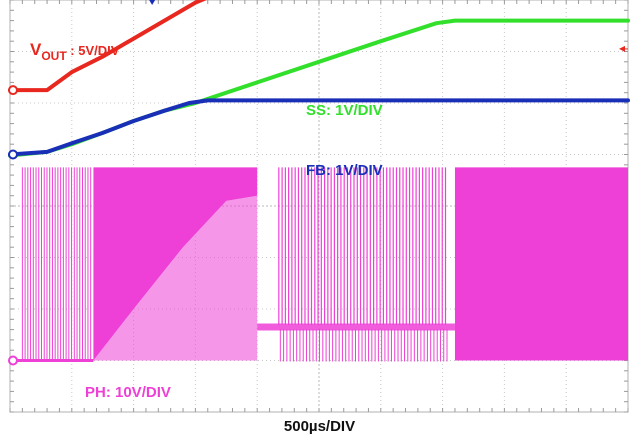 This screenshot has width=639, height=440. What do you see at coordinates (152, 2) in the screenshot?
I see `trigger-position-marker` at bounding box center [152, 2].